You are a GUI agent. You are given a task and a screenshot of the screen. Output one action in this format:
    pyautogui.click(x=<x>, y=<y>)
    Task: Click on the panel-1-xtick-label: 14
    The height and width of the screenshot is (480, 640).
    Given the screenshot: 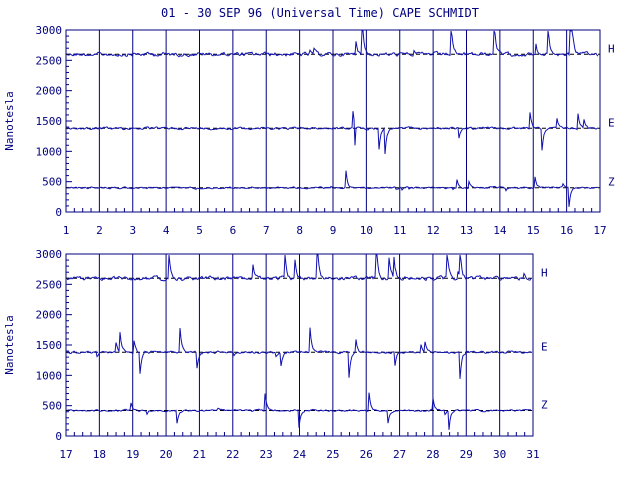 What is the action you would take?
    pyautogui.click(x=500, y=230)
    